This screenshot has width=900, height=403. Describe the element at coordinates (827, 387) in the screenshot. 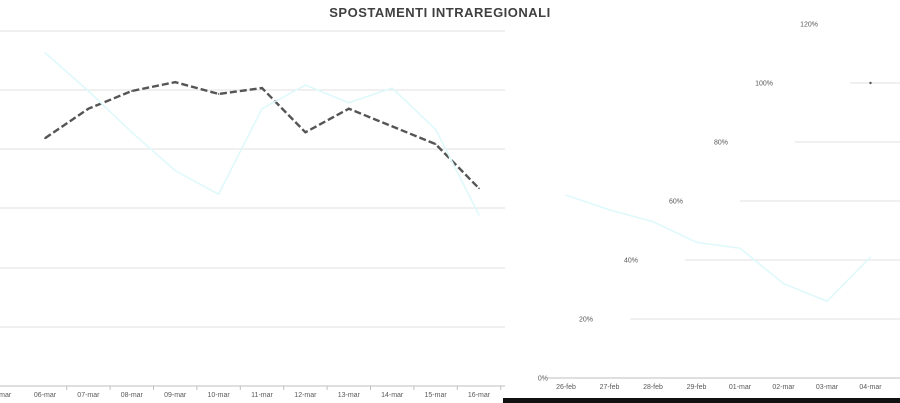

I see `right-x-tick-03-mar: 03-mar` at that location.